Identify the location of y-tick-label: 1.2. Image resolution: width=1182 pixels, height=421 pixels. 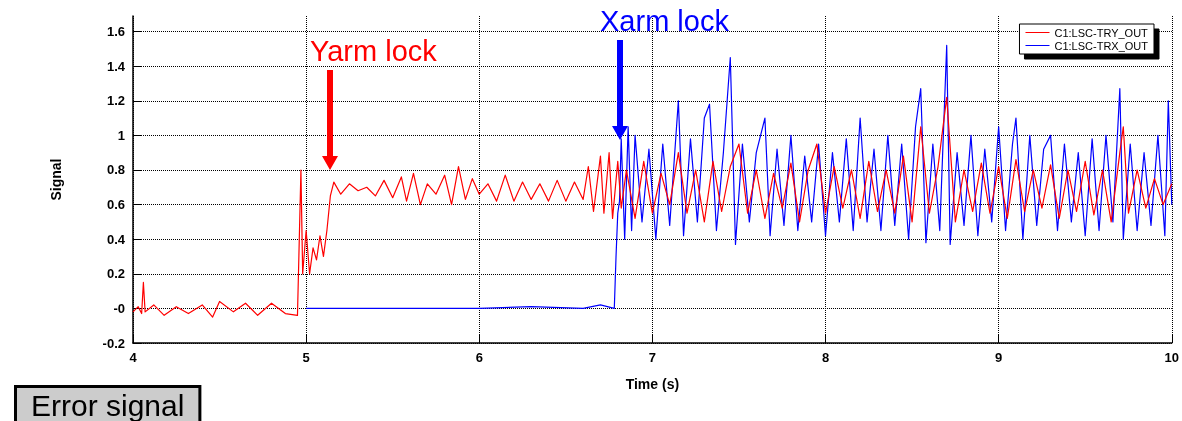
(115, 101).